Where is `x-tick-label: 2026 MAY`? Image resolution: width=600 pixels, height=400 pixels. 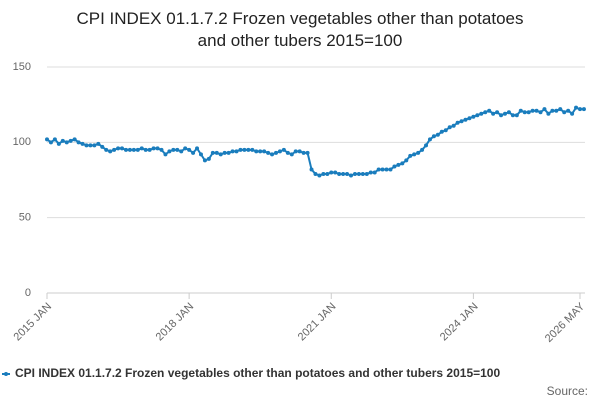
x-tick-label: 2026 MAY is located at coordinates (565, 322).